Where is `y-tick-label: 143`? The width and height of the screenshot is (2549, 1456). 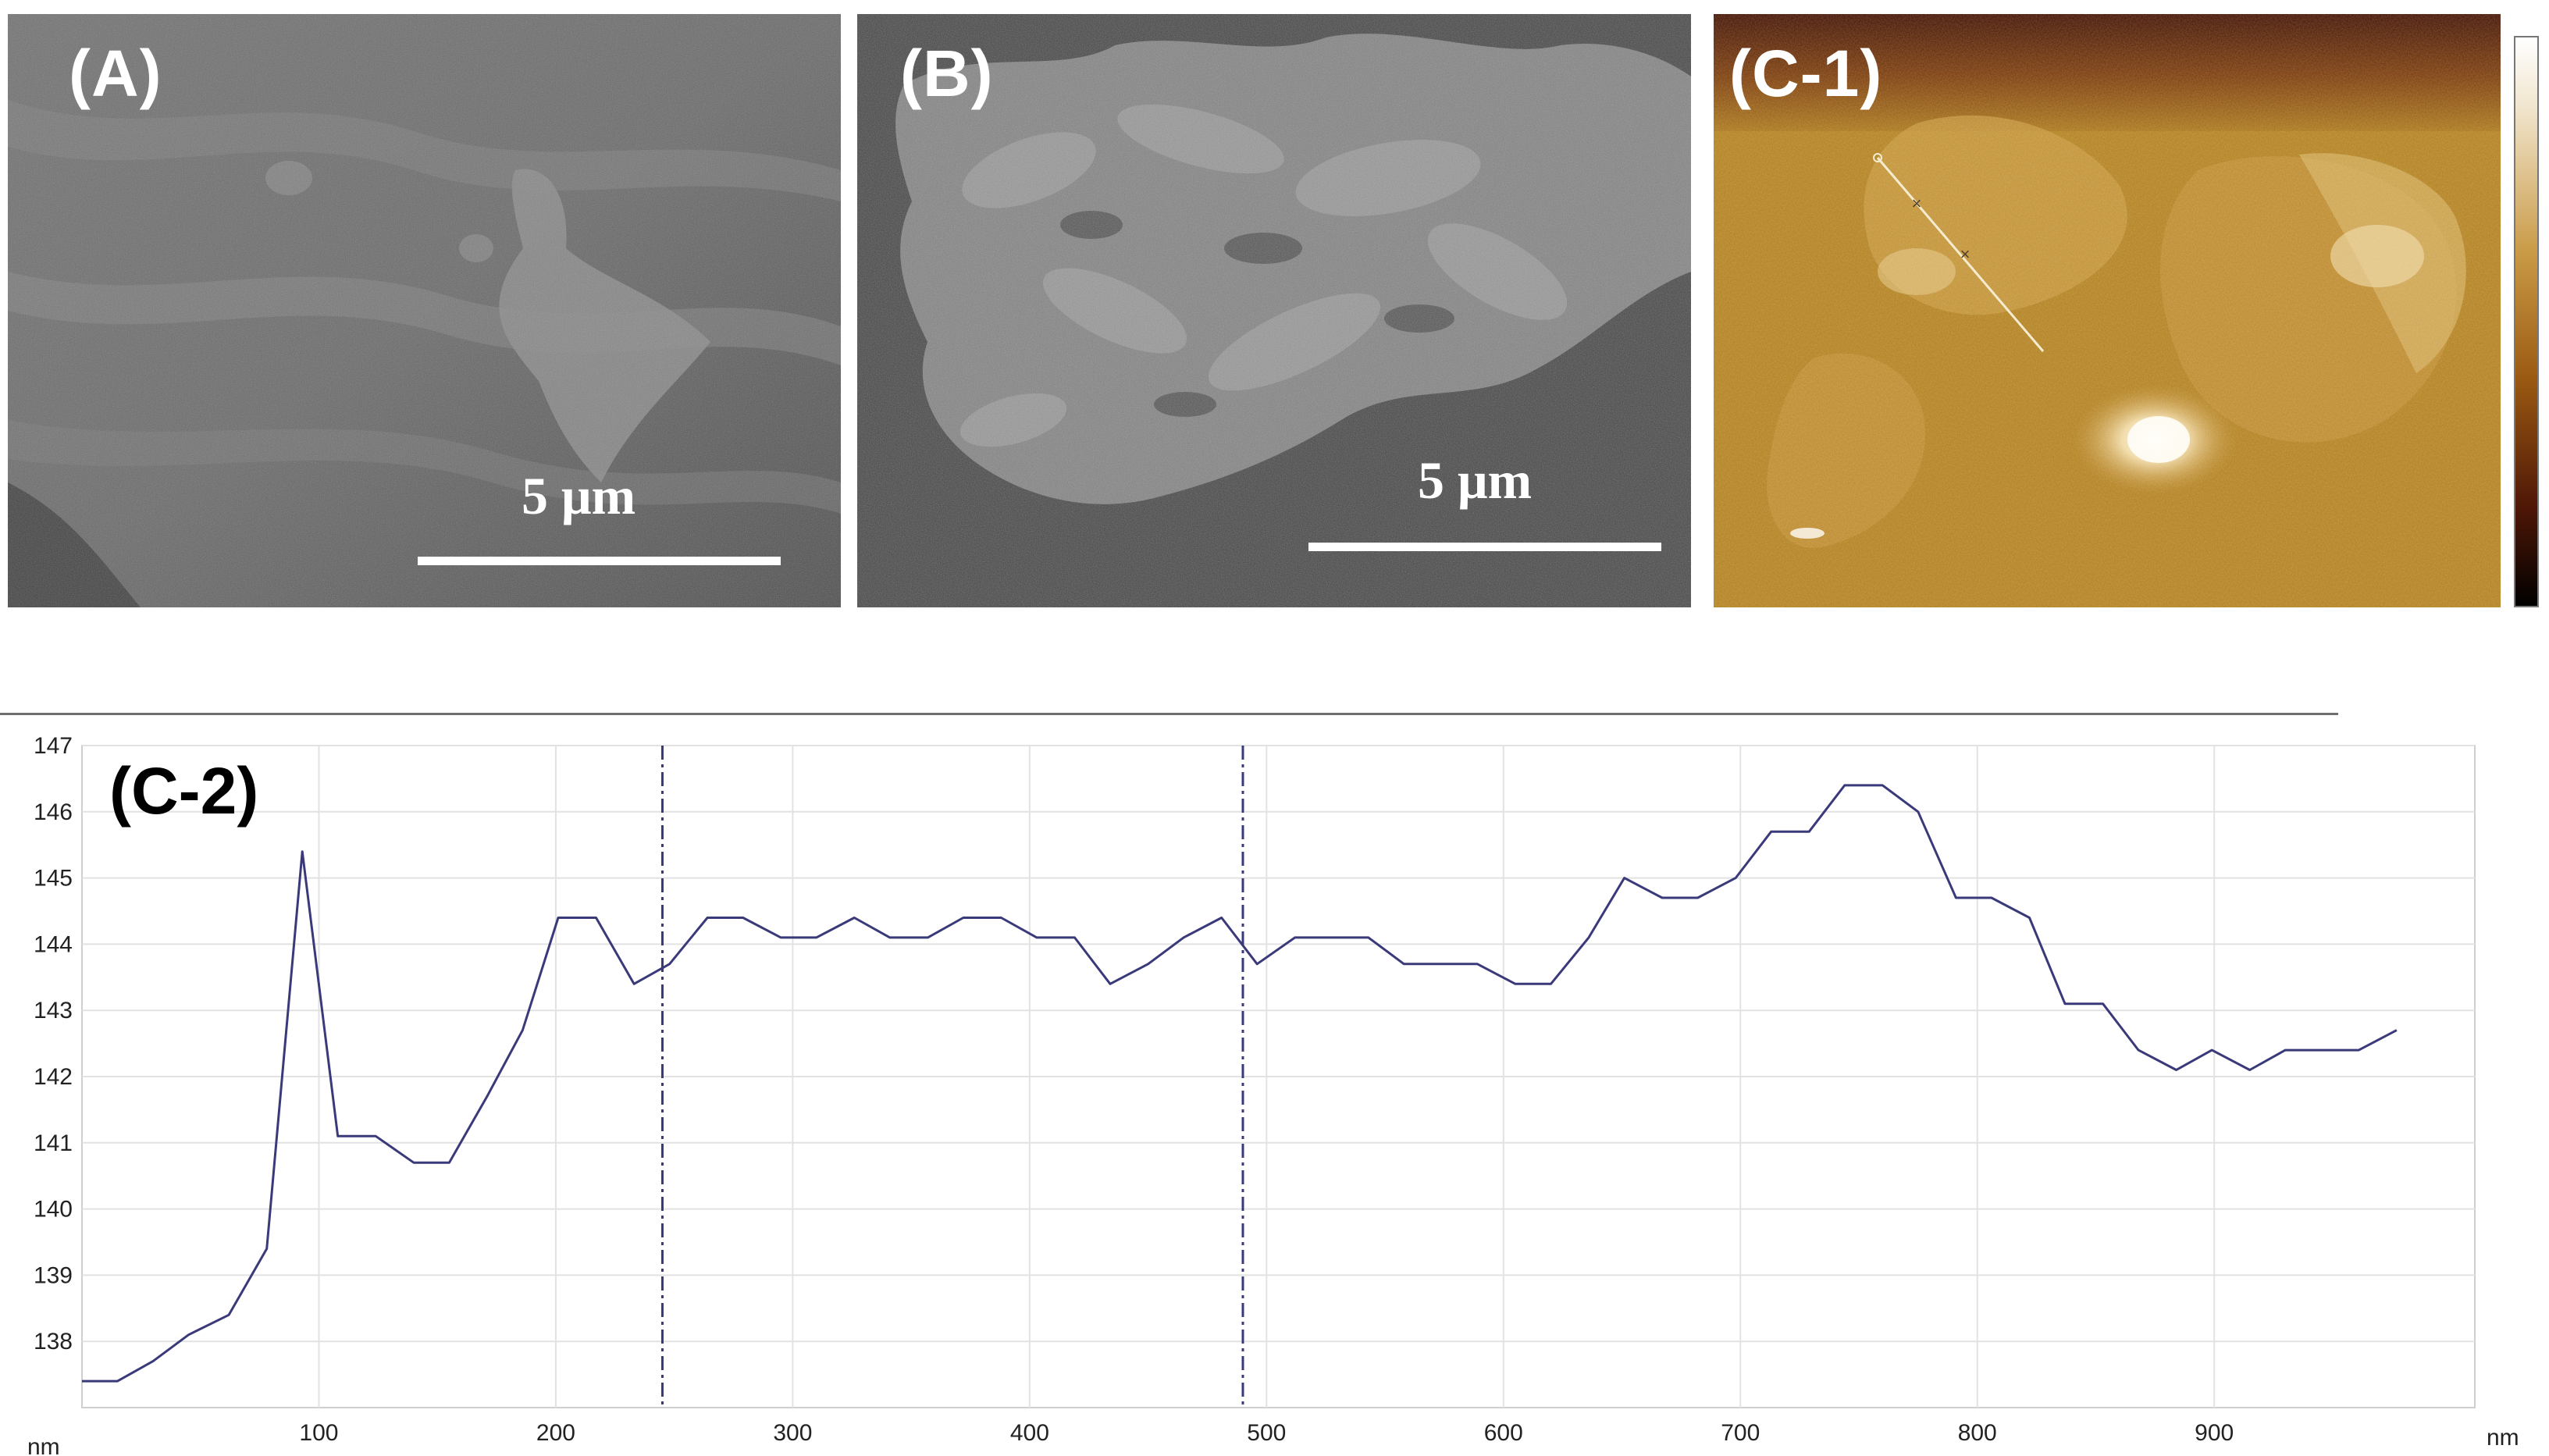
y-tick-label: 143 is located at coordinates (53, 1010).